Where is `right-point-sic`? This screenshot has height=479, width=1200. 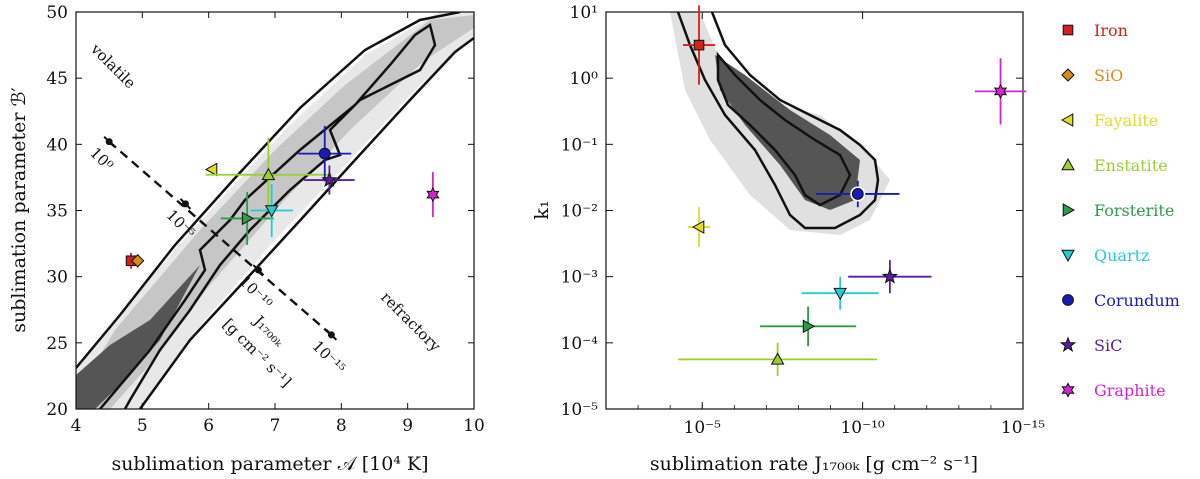 right-point-sic is located at coordinates (890, 277).